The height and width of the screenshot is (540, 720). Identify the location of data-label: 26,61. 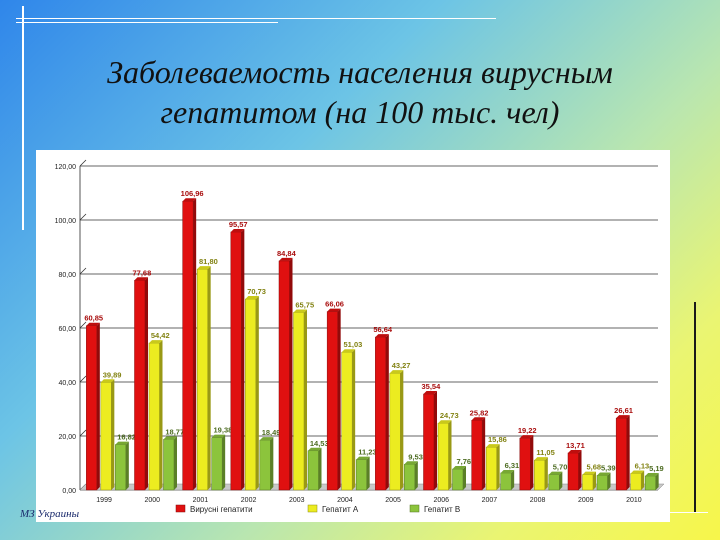
(623, 410).